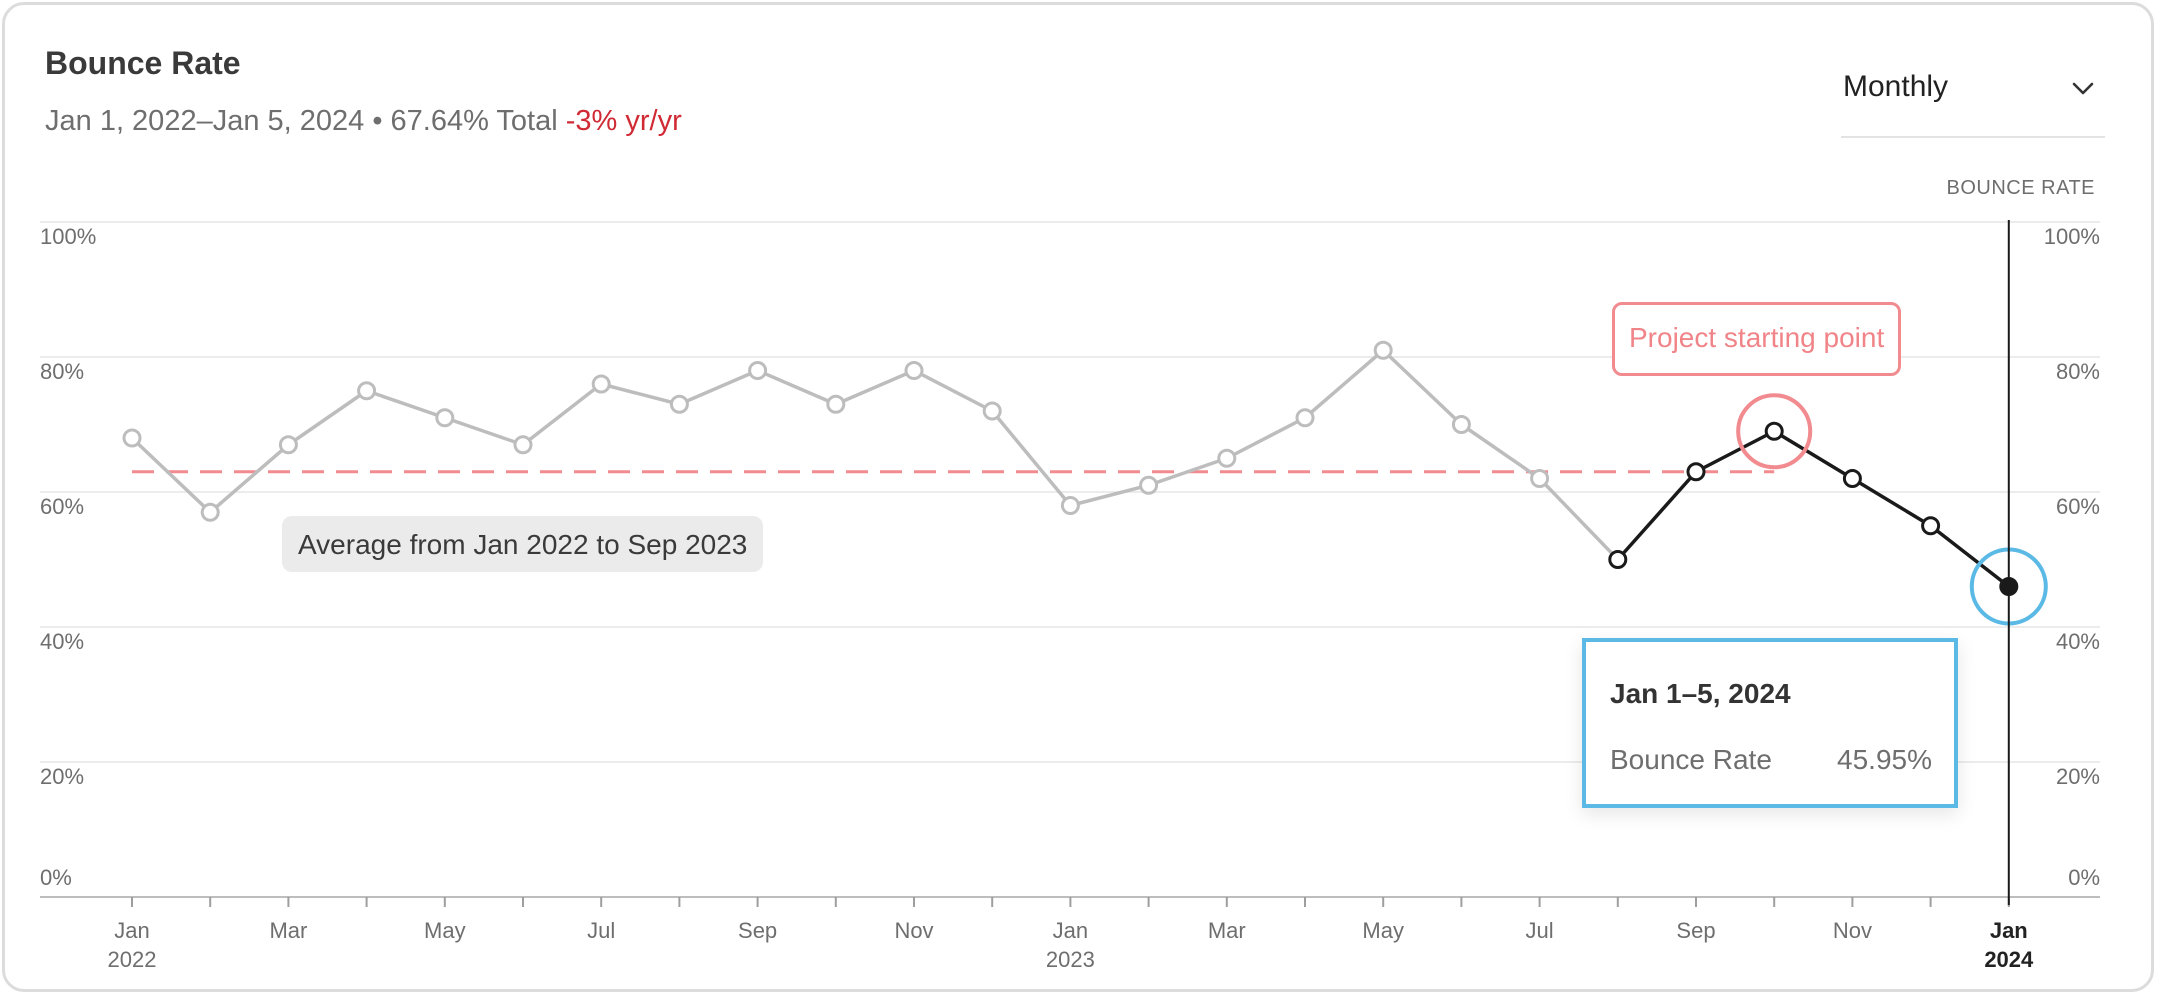 The width and height of the screenshot is (2160, 998). What do you see at coordinates (875, 454) in the screenshot?
I see `history-series-line` at bounding box center [875, 454].